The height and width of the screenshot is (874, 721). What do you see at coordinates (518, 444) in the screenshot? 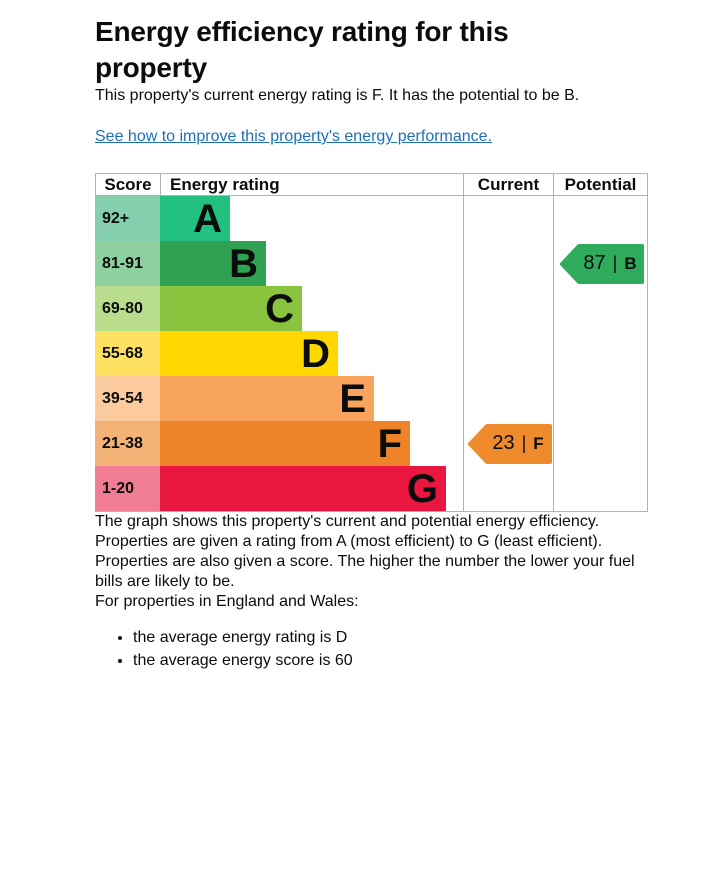
I see `current-arrow-label: 23 | F` at bounding box center [518, 444].